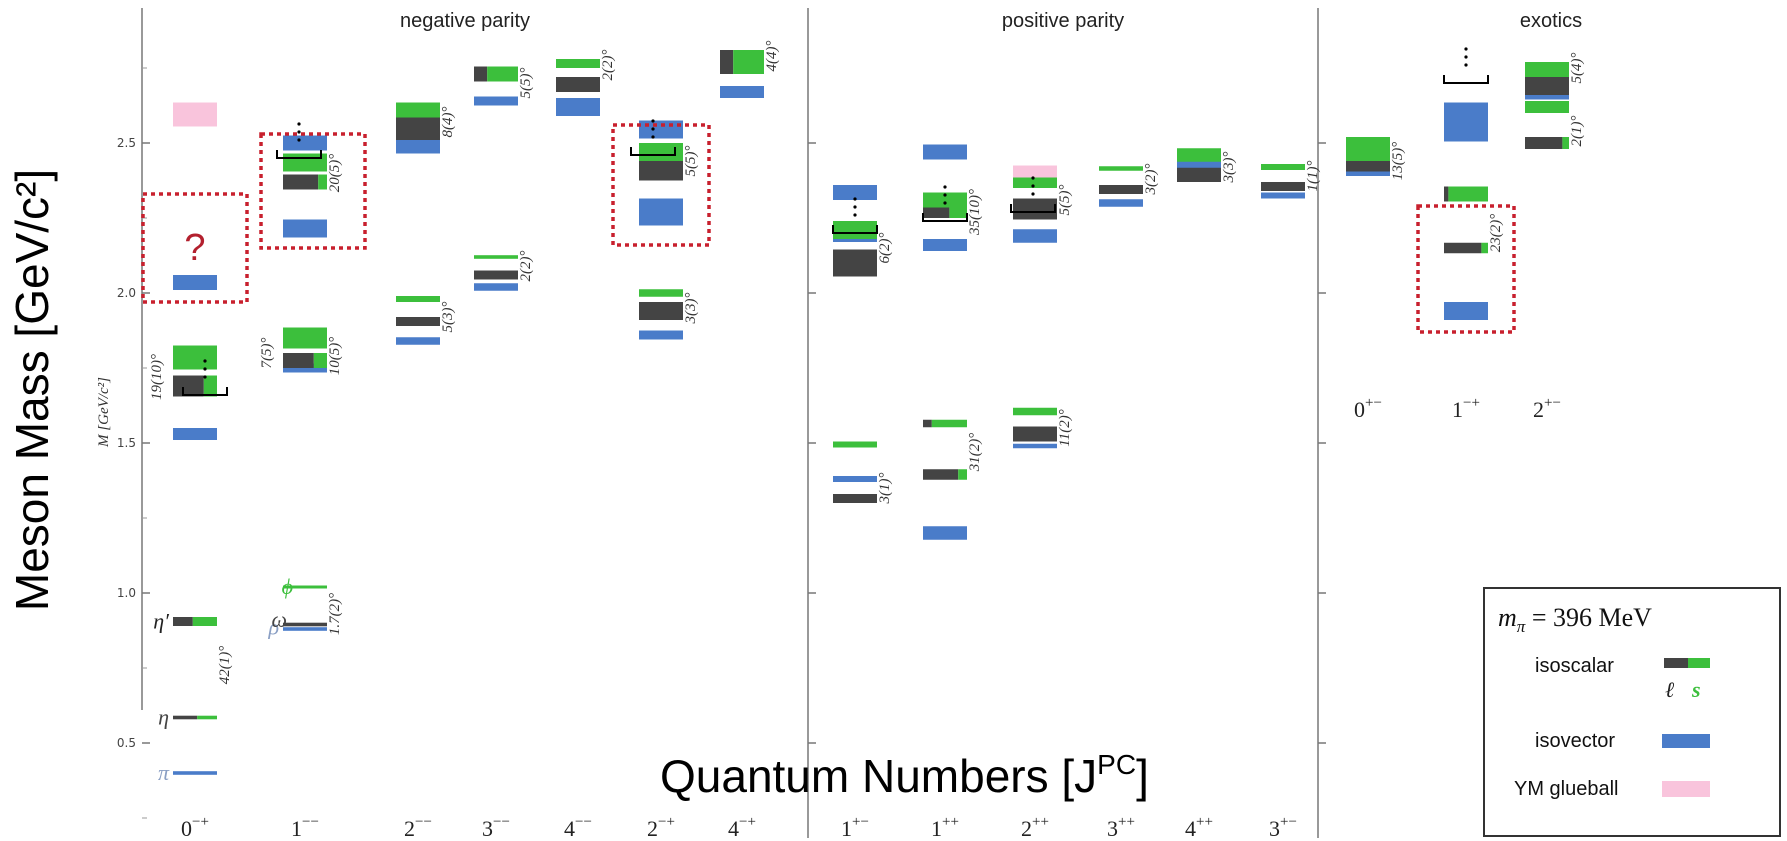 The image size is (1787, 841). Describe the element at coordinates (126, 743) in the screenshot. I see `y-tick-label: 0.5` at that location.